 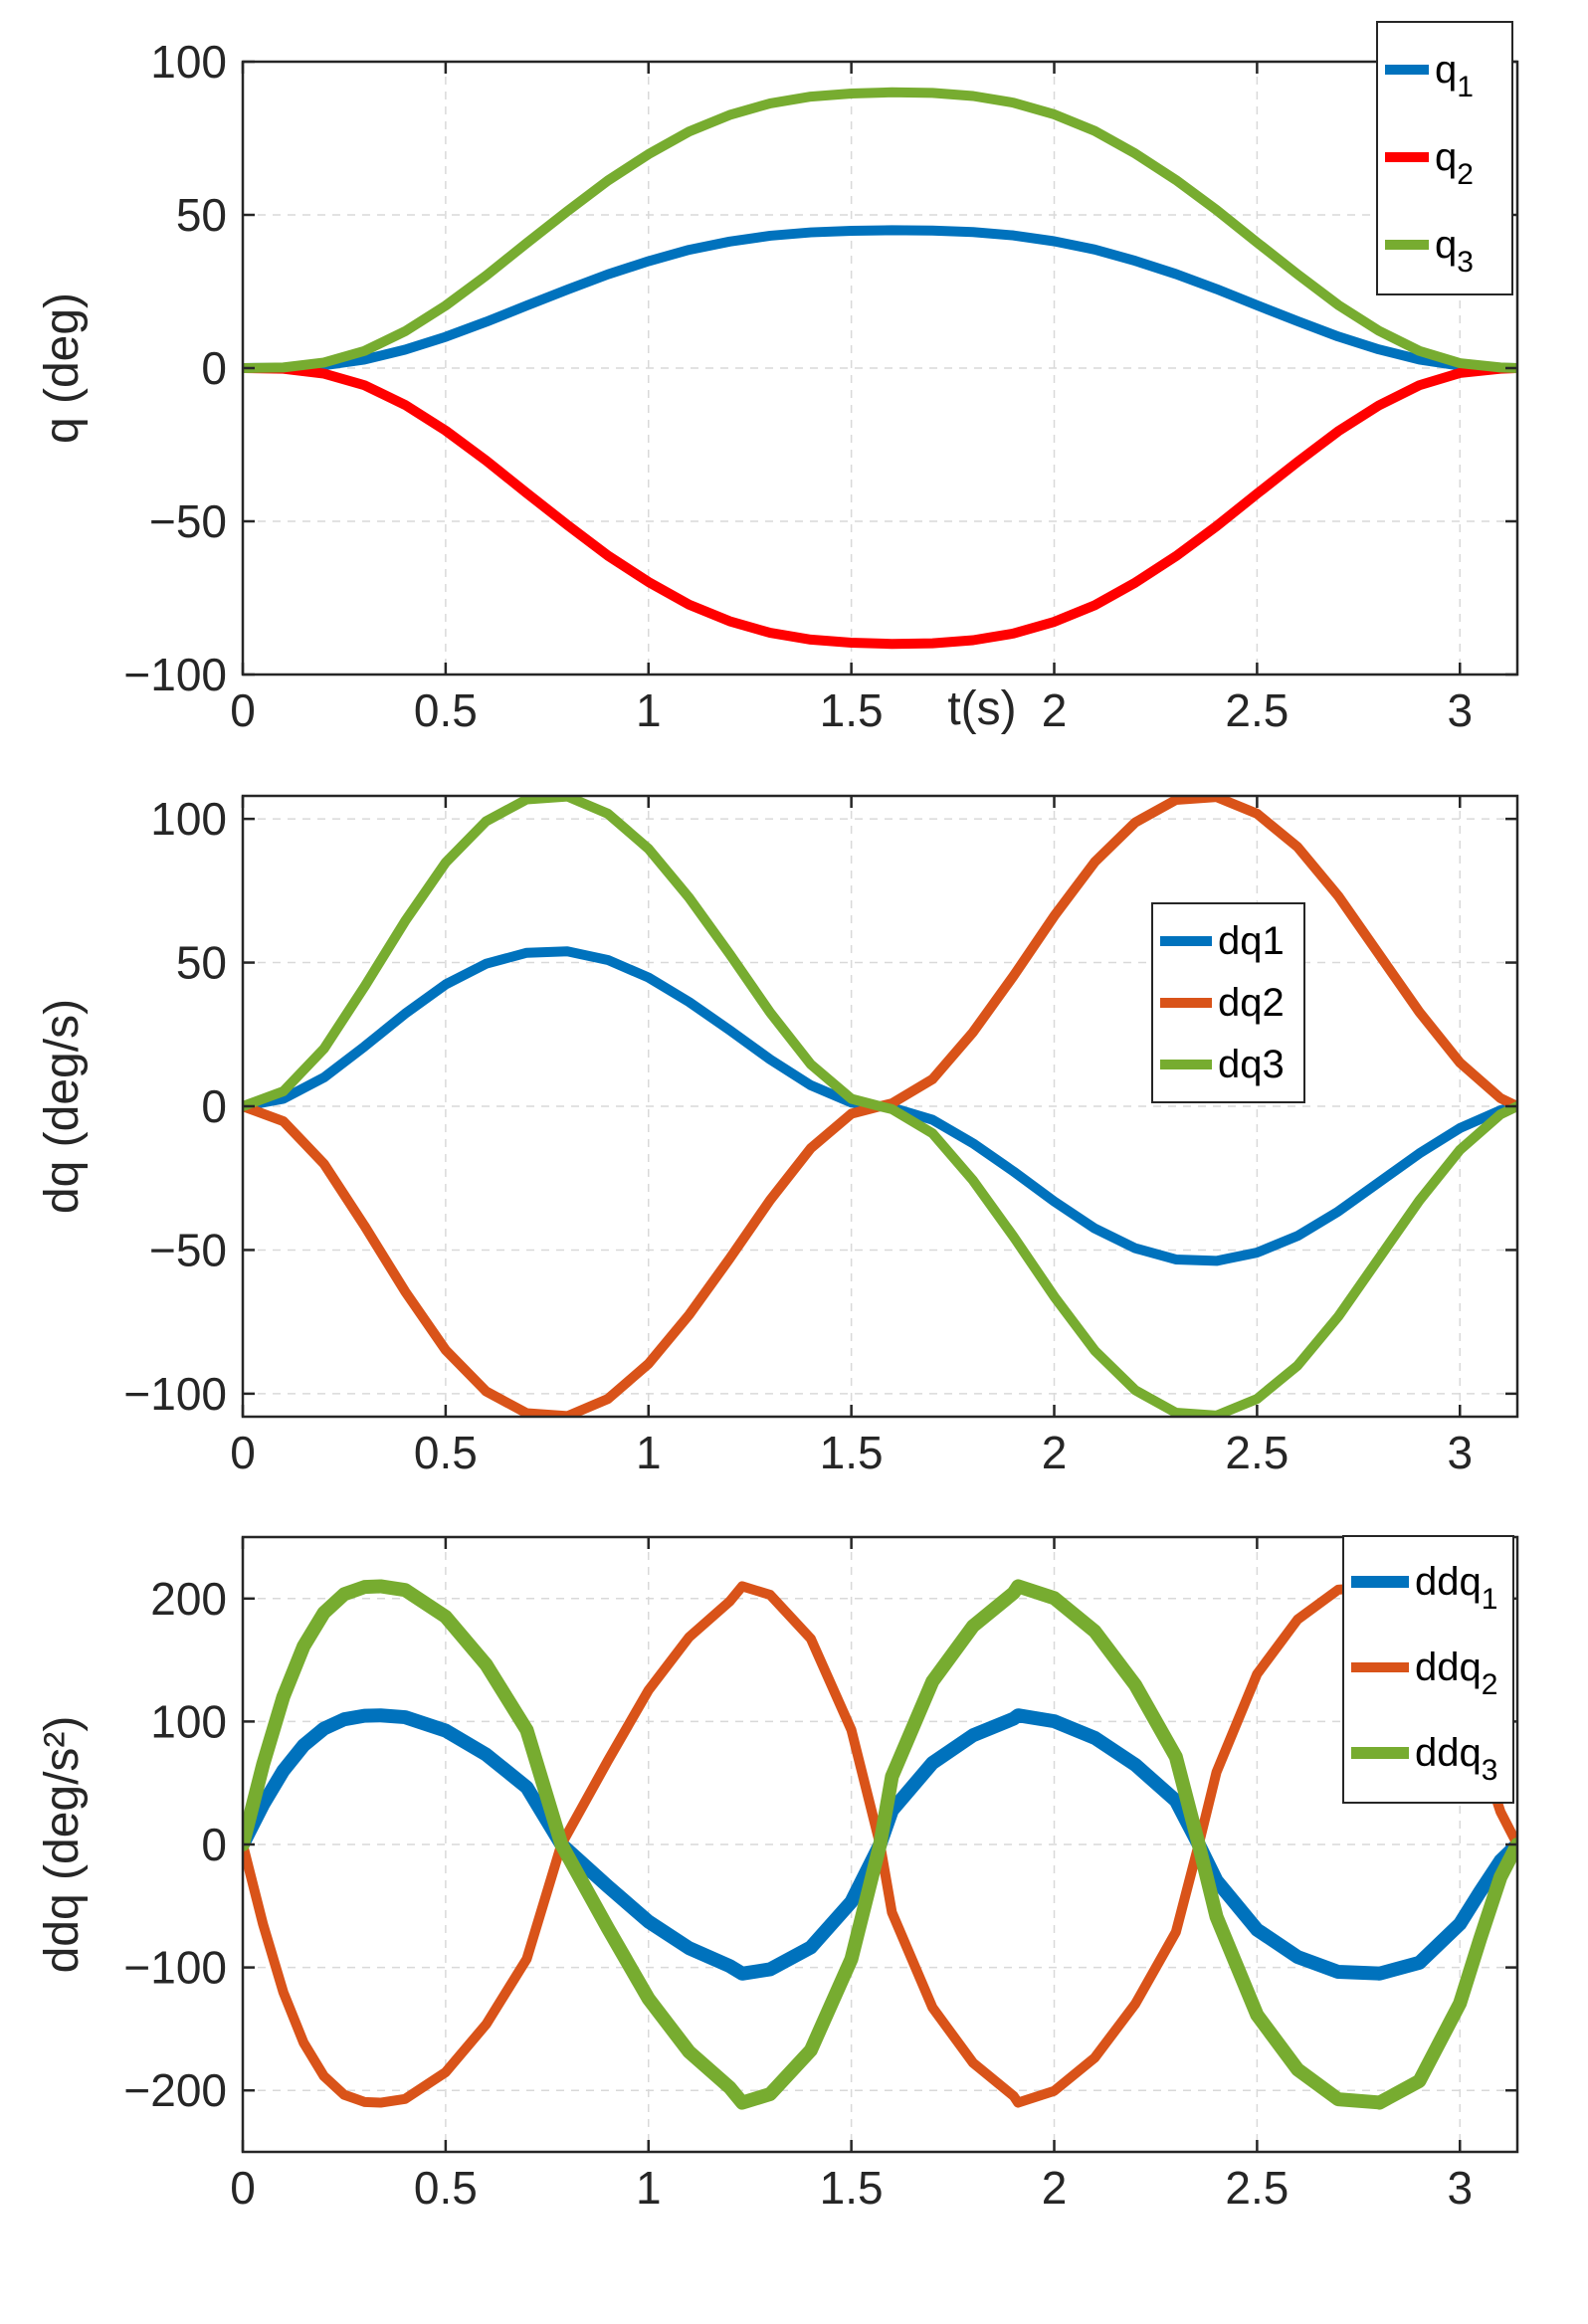 What do you see at coordinates (175, 2090) in the screenshot?
I see `y-tick-label: −200` at bounding box center [175, 2090].